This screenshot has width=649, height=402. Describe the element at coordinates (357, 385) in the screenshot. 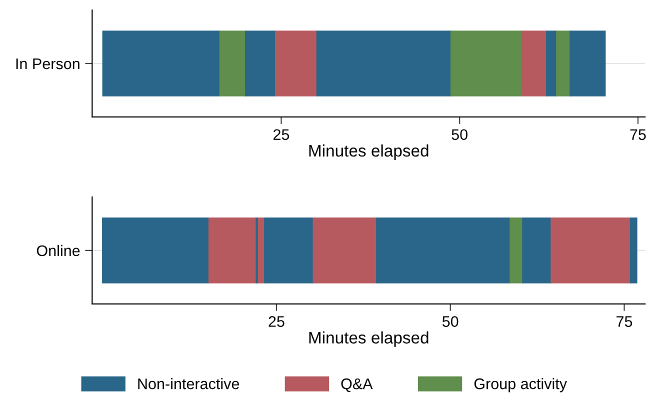

I see `legend-label: Q&A` at that location.